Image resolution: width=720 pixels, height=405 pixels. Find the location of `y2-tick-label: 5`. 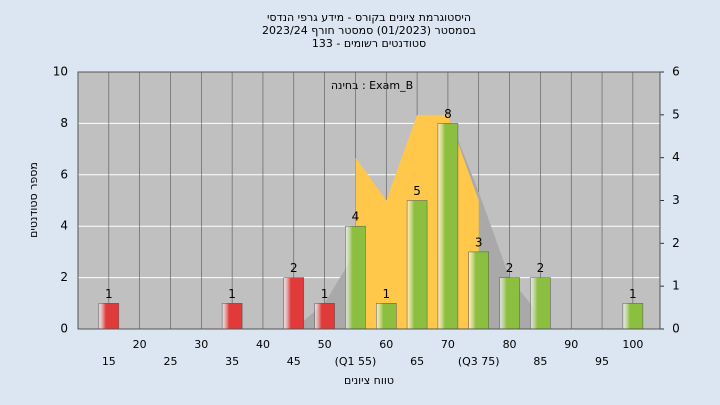

y2-tick-label: 5 is located at coordinates (676, 114).